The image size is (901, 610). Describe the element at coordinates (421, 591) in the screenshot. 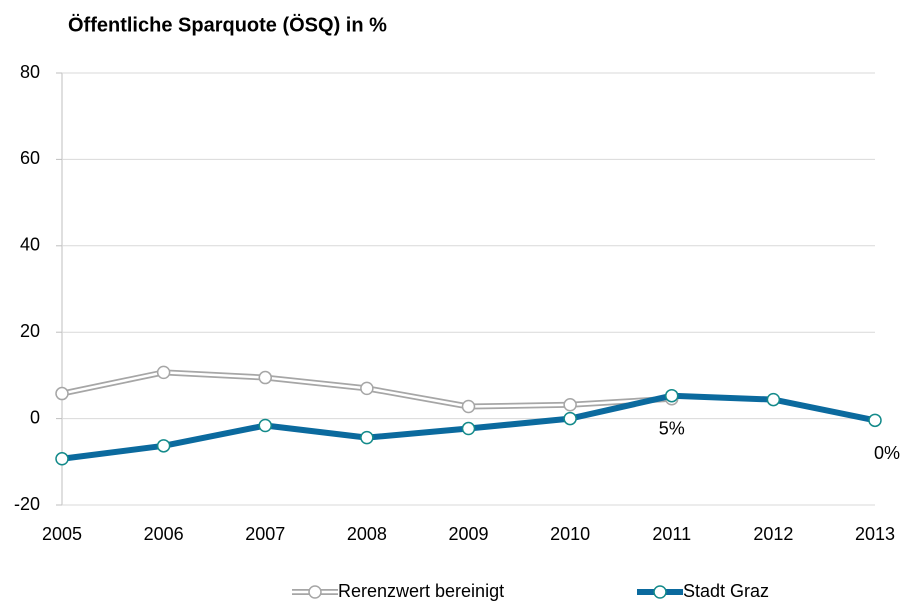

I see `legend-label: Rerenzwert bereinigt` at that location.